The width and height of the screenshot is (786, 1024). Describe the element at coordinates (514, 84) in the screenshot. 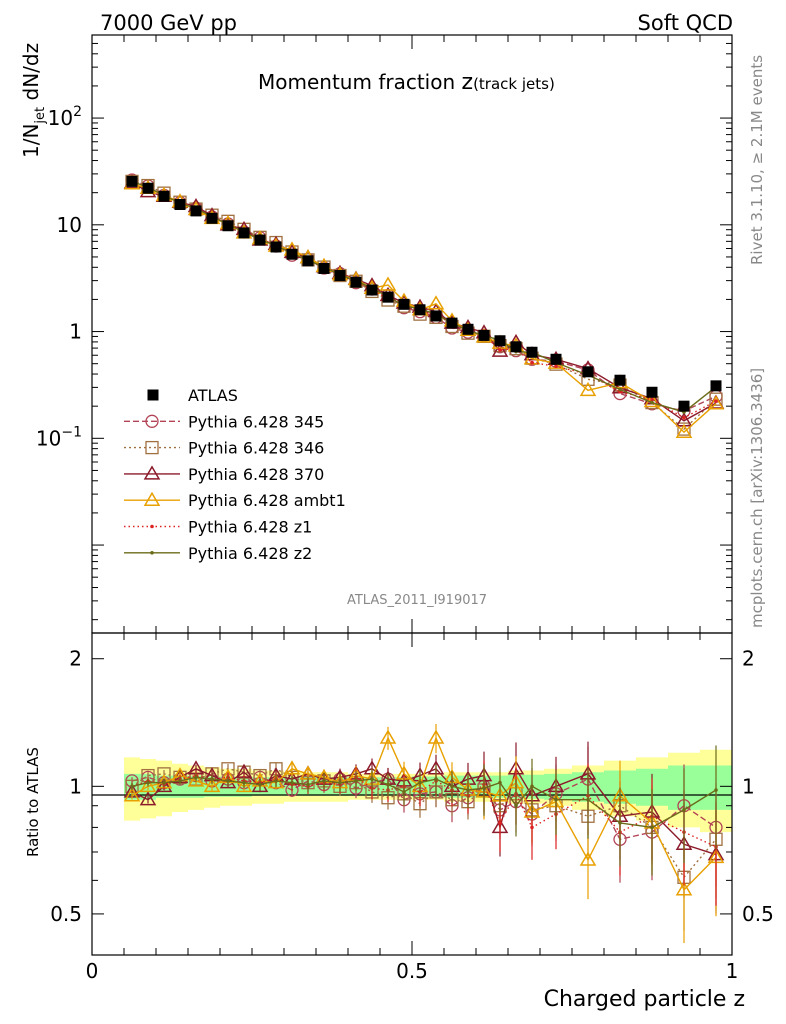

I see `title-sub: (track jets)` at that location.